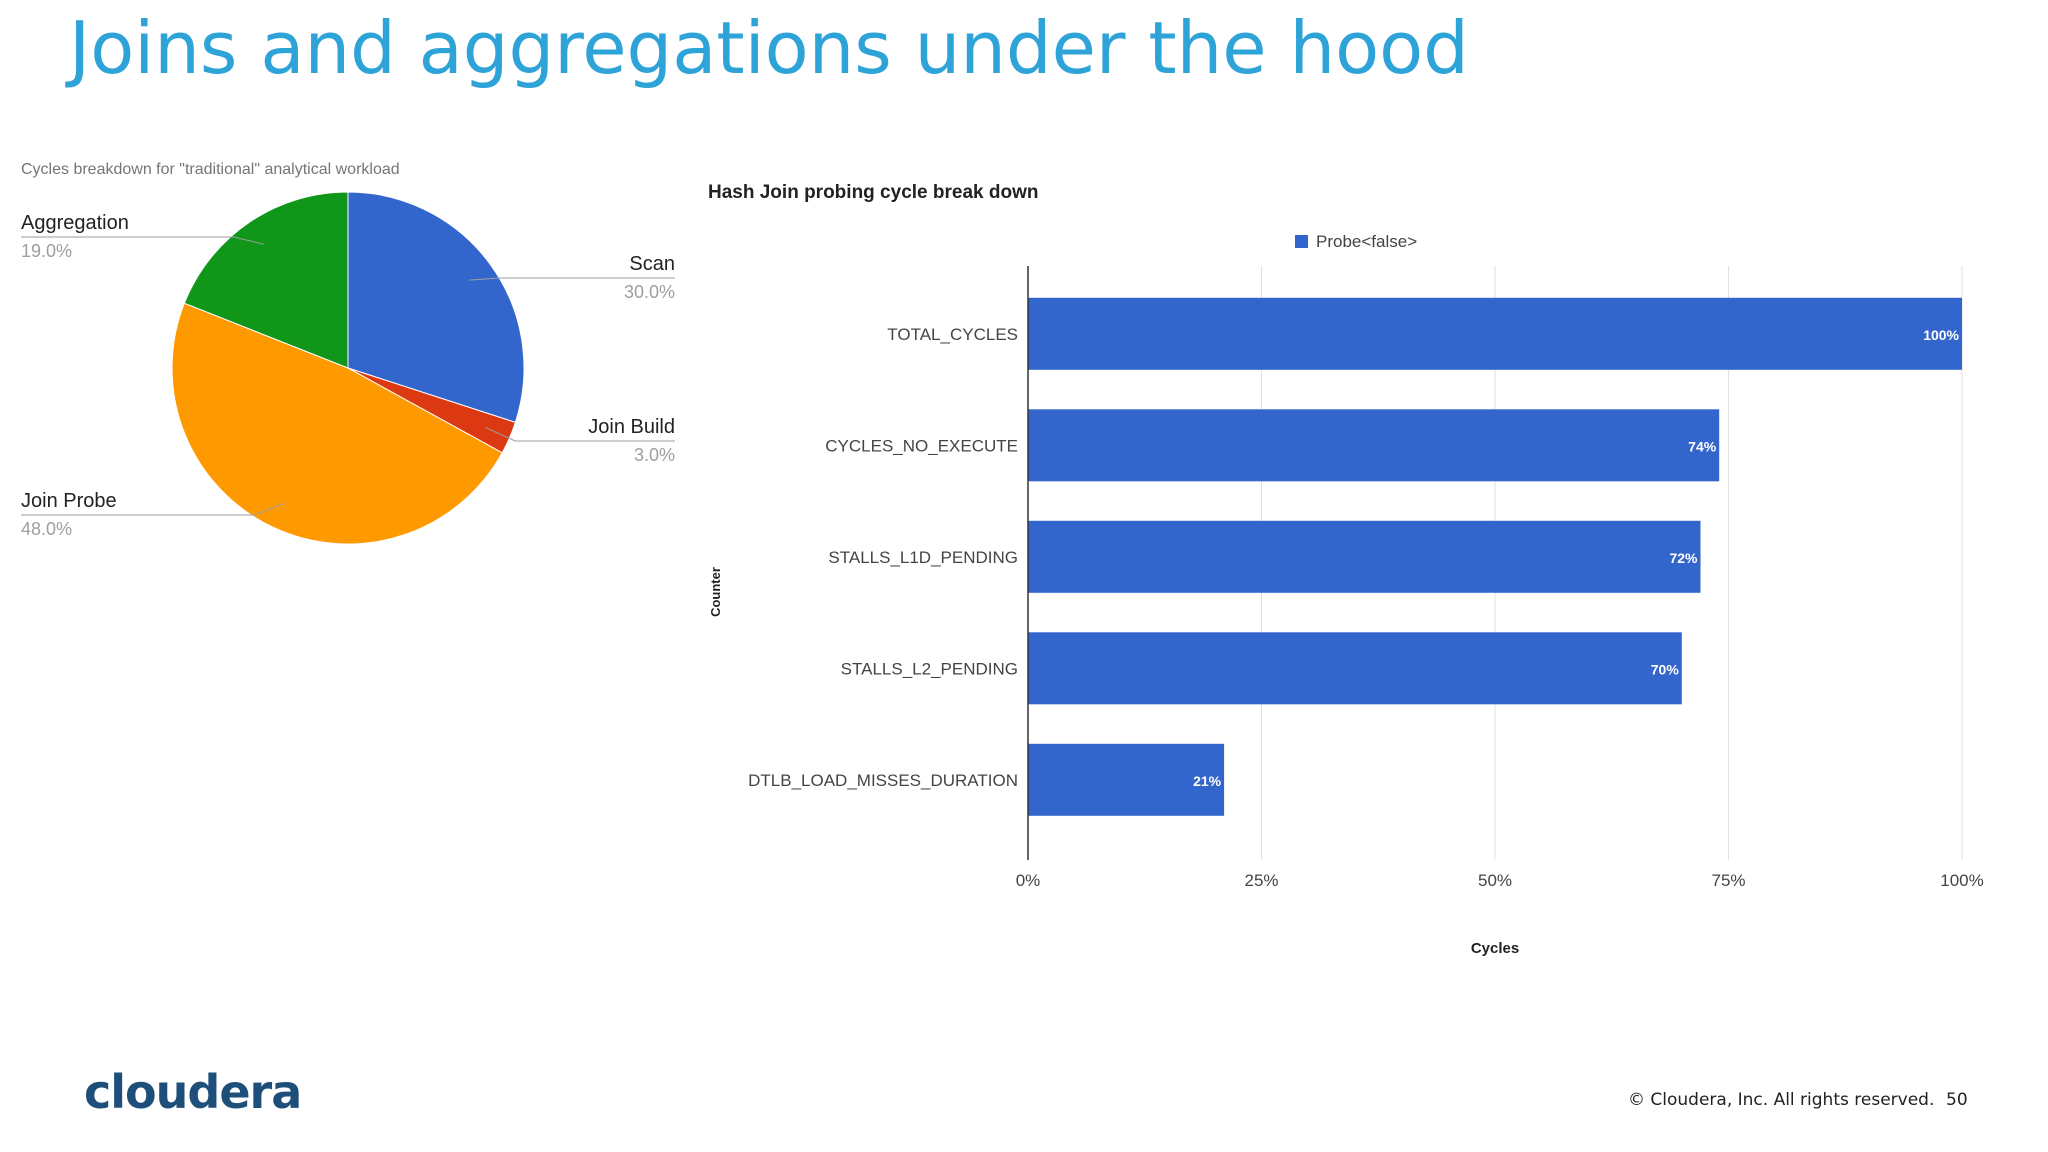  Describe the element at coordinates (631, 427) in the screenshot. I see `pie-label-join-build: Join Build` at that location.